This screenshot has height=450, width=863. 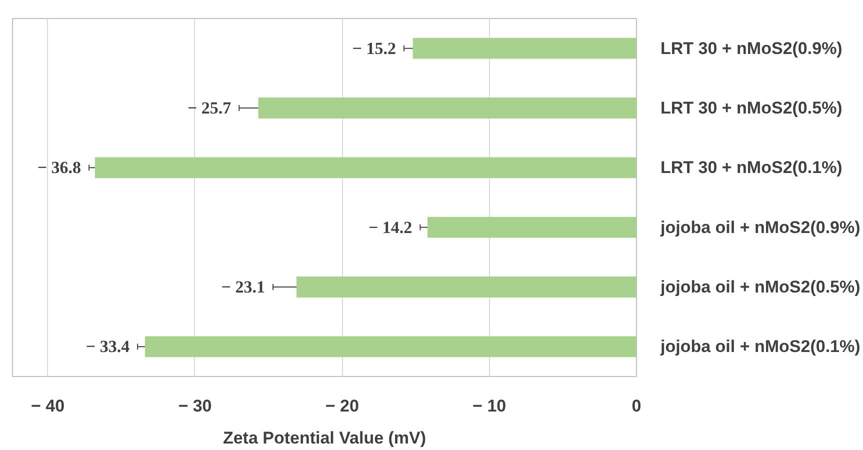 What do you see at coordinates (390, 227) in the screenshot?
I see `data-label: − 14.2` at bounding box center [390, 227].